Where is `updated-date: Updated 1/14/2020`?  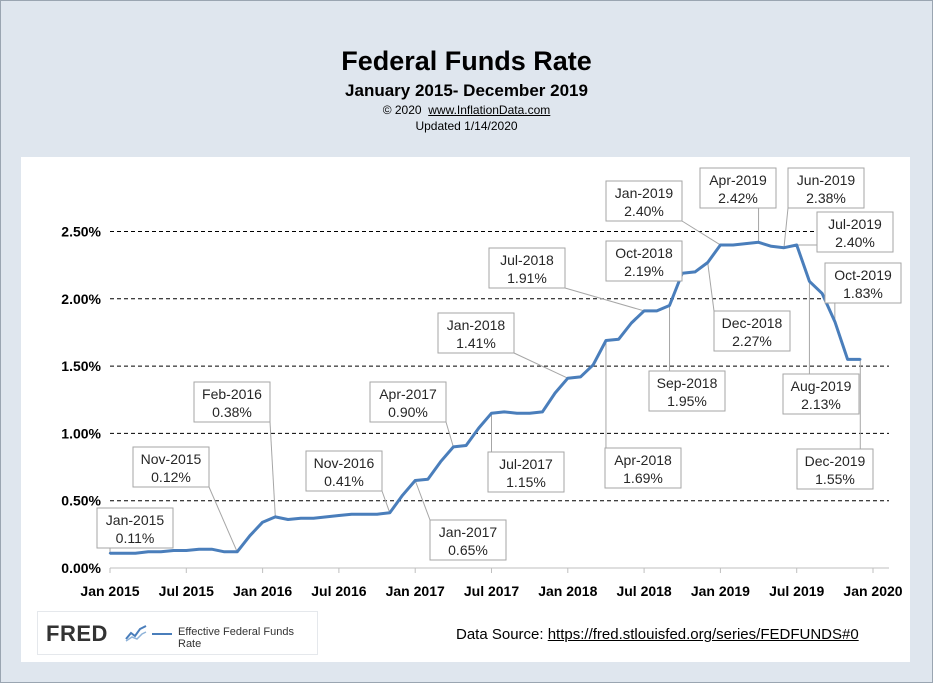
updated-date: Updated 1/14/2020 is located at coordinates (466, 126).